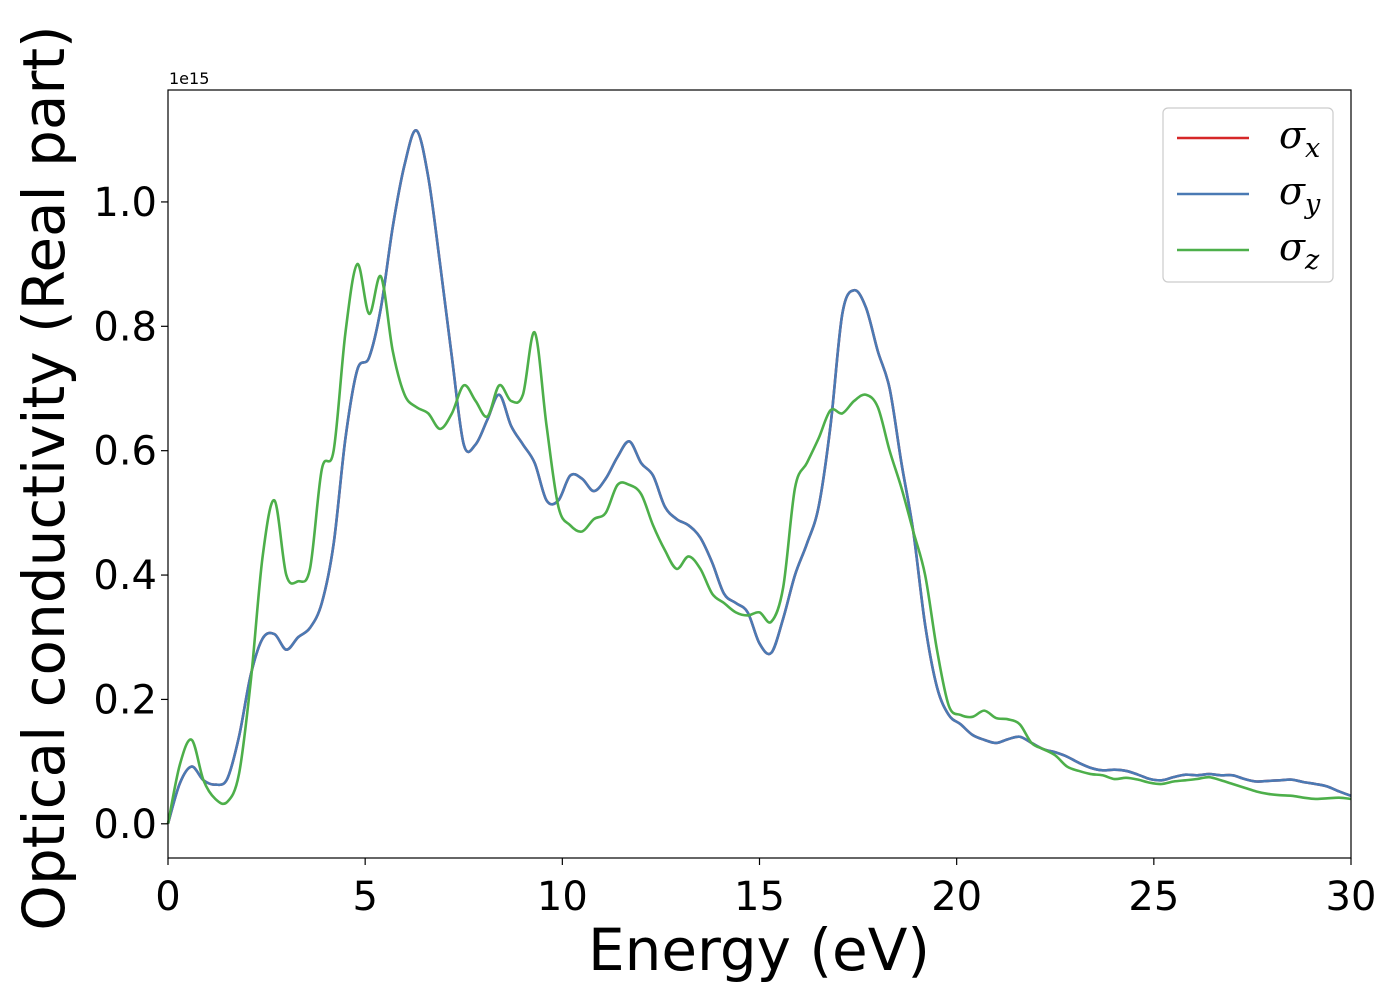  What do you see at coordinates (759, 897) in the screenshot?
I see `x-tick-label: 15` at bounding box center [759, 897].